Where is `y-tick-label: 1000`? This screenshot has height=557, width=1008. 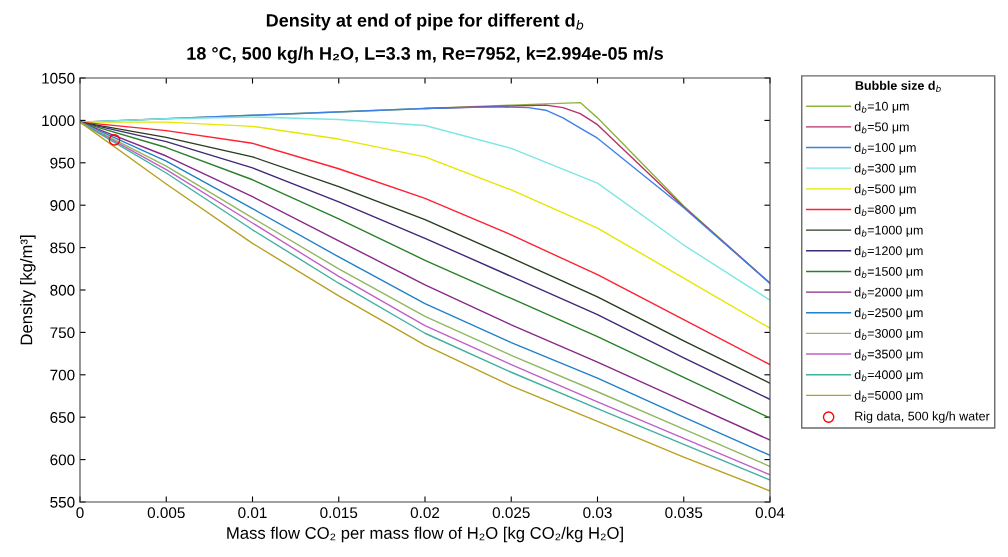
y-tick-label: 1000 is located at coordinates (58, 121).